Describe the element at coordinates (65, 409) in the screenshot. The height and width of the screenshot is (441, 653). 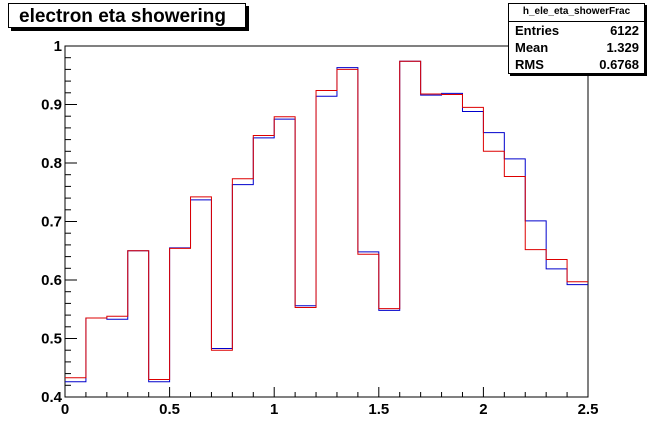
I see `x-tick-label: 0` at that location.